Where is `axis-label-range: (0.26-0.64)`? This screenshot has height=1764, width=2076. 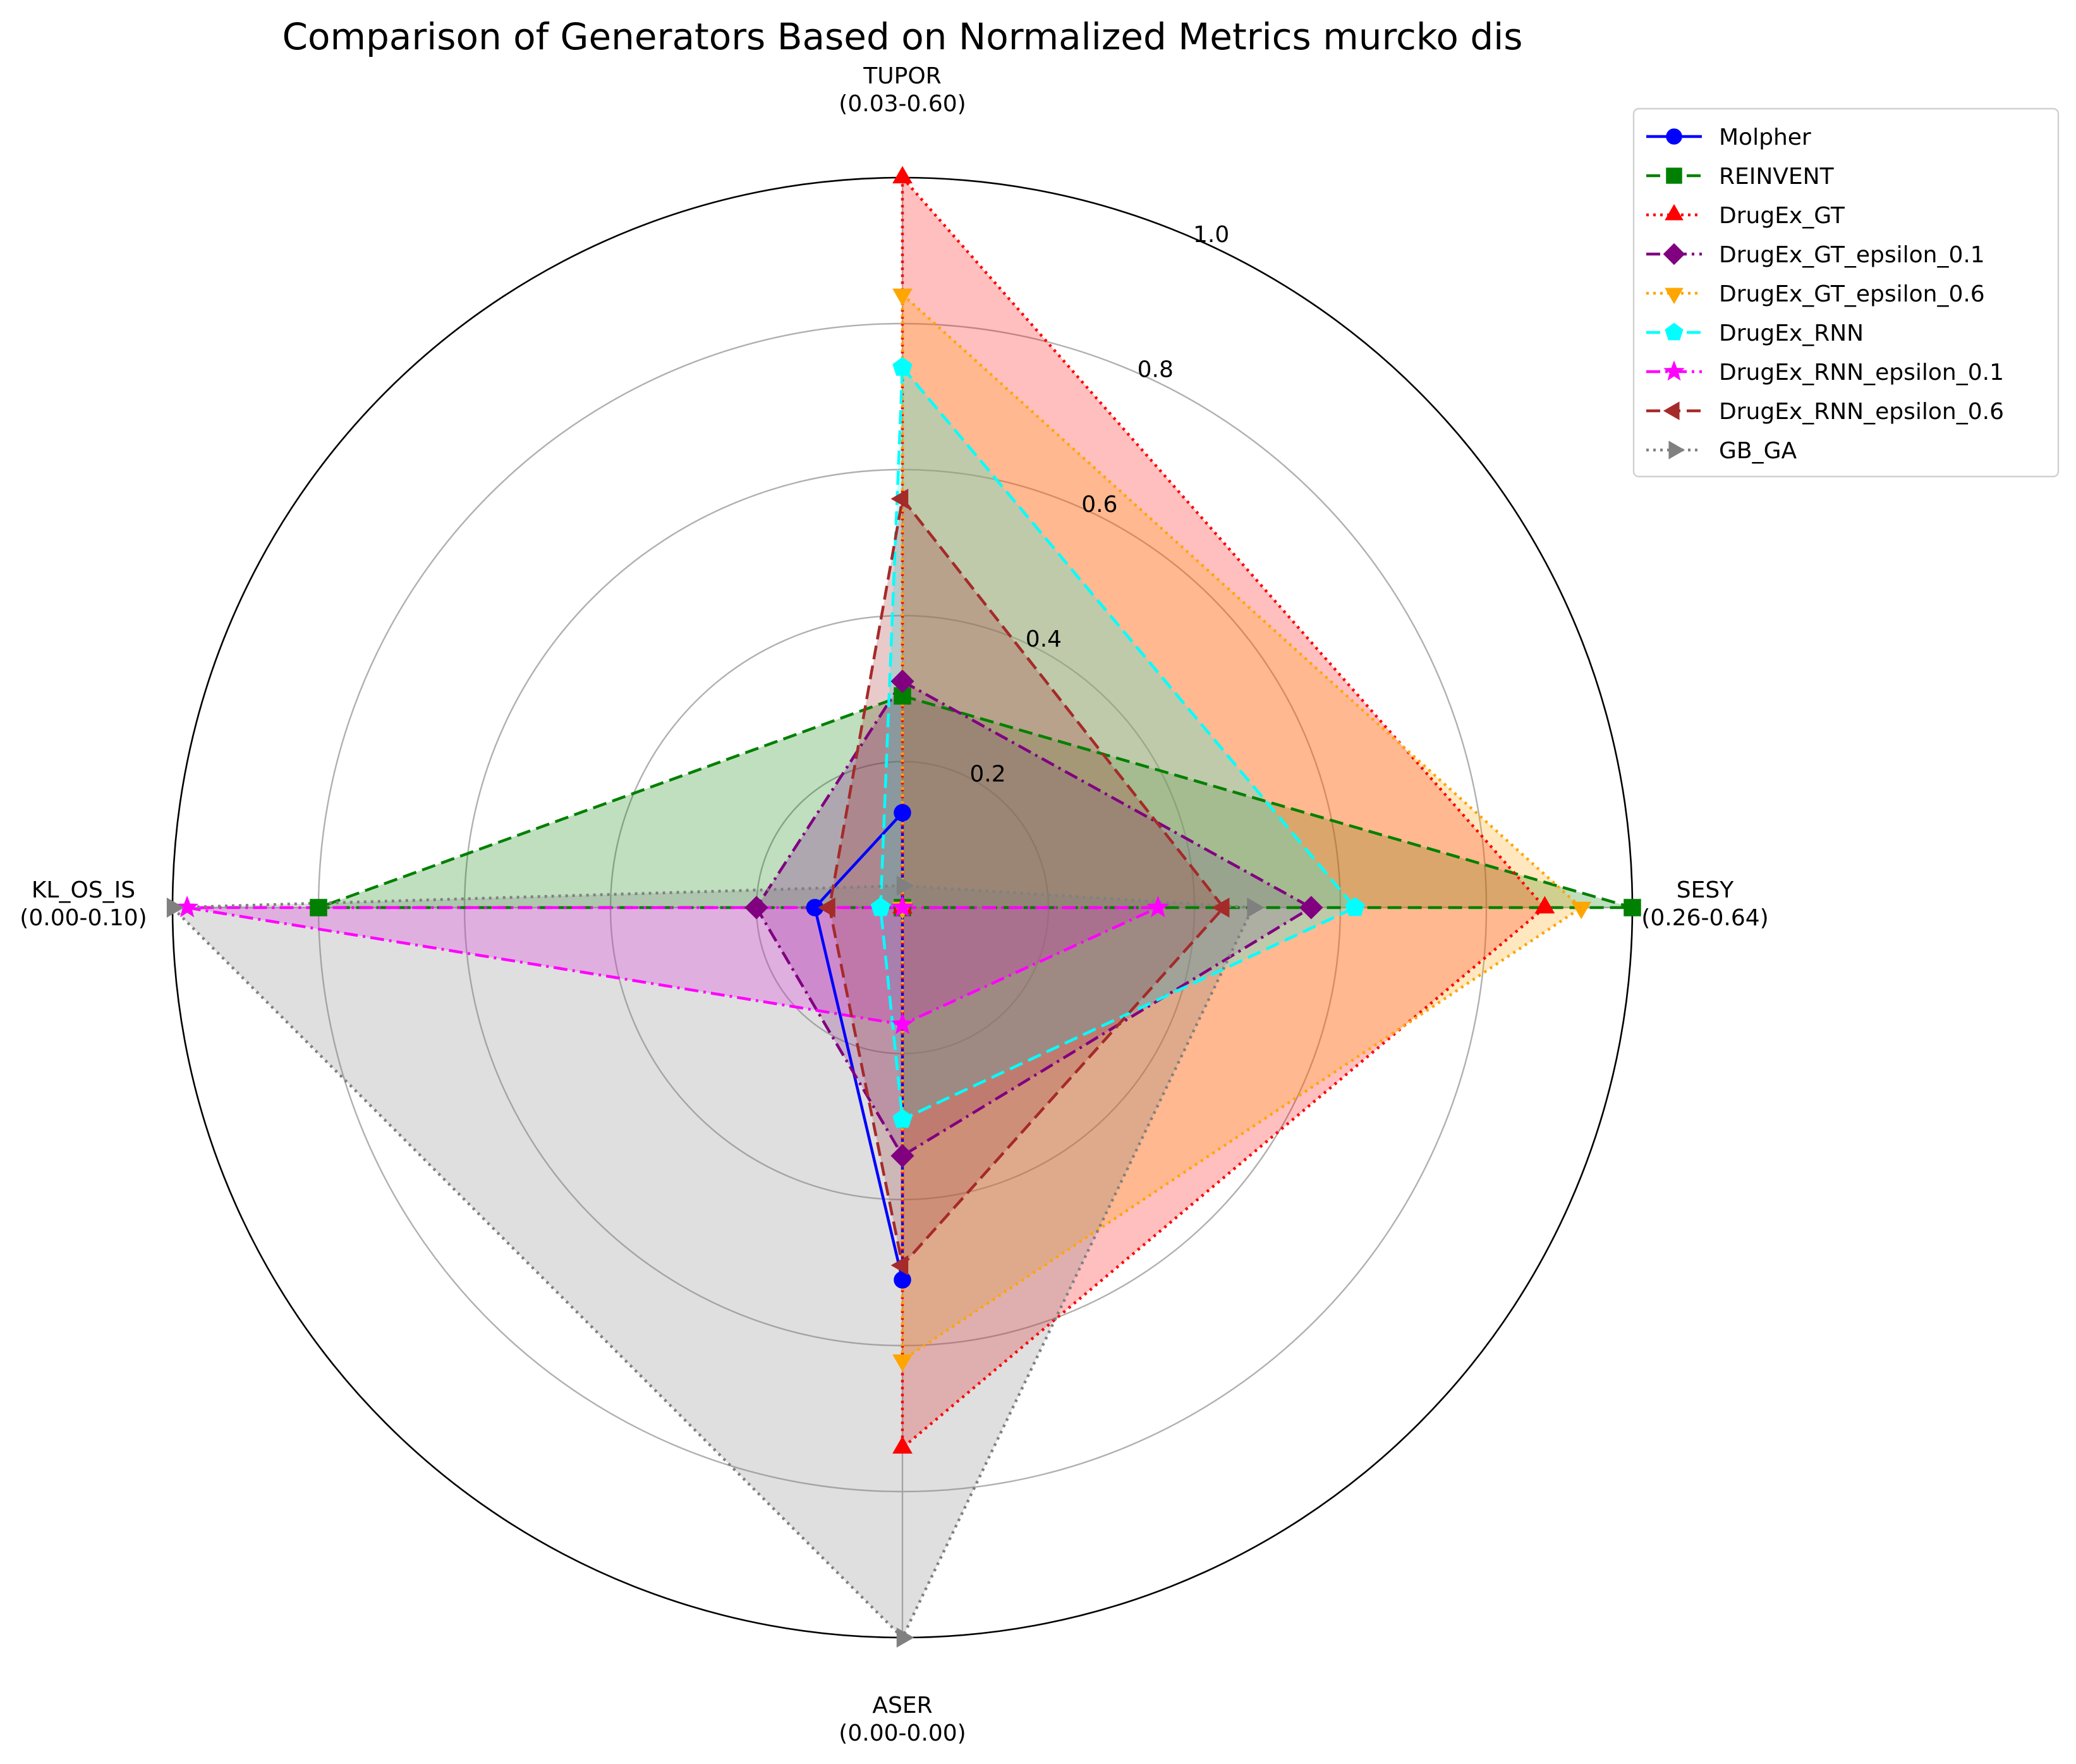
axis-label-range: (0.26-0.64) is located at coordinates (1705, 918).